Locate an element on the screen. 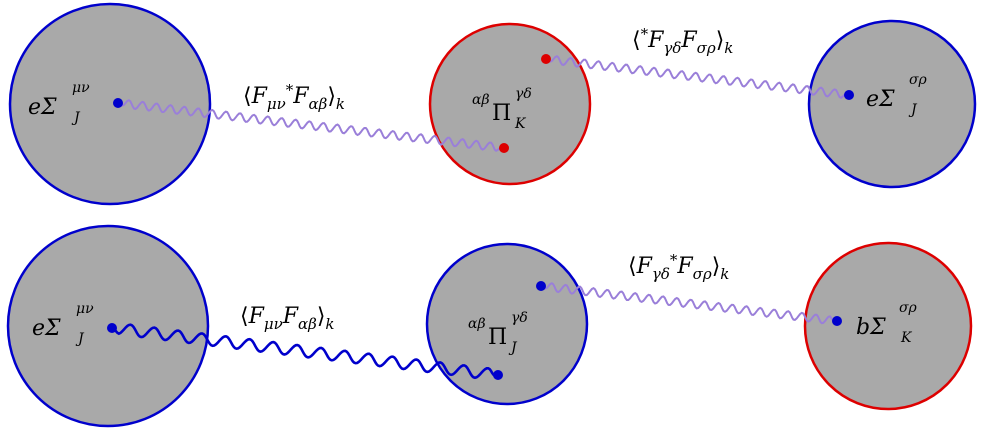  propagator-label-r2-second: ⟨Fγδ*Fσρ⟩k is located at coordinates (678, 267).